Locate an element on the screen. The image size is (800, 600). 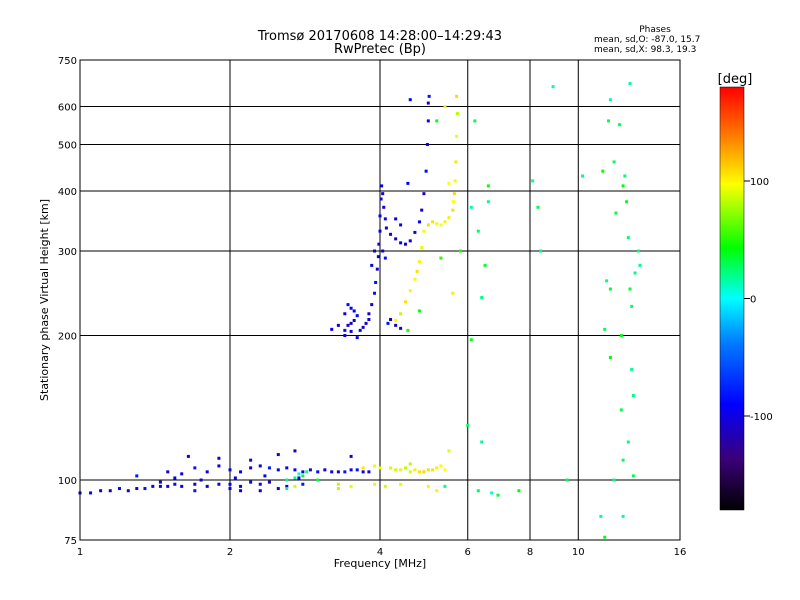
x-tick-label: 1 is located at coordinates (80, 552).